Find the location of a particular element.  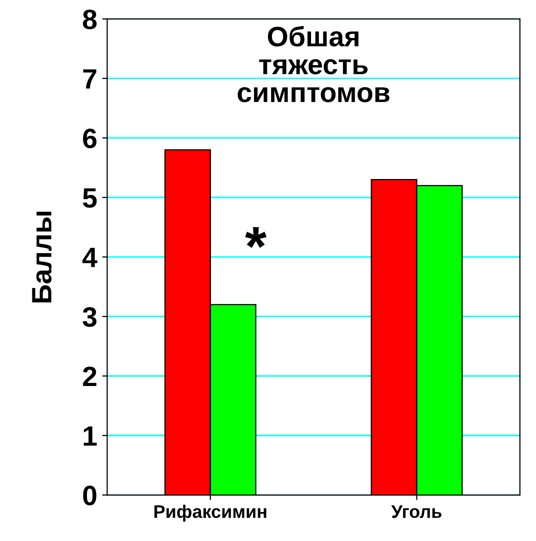

annotation: * is located at coordinates (256, 237).